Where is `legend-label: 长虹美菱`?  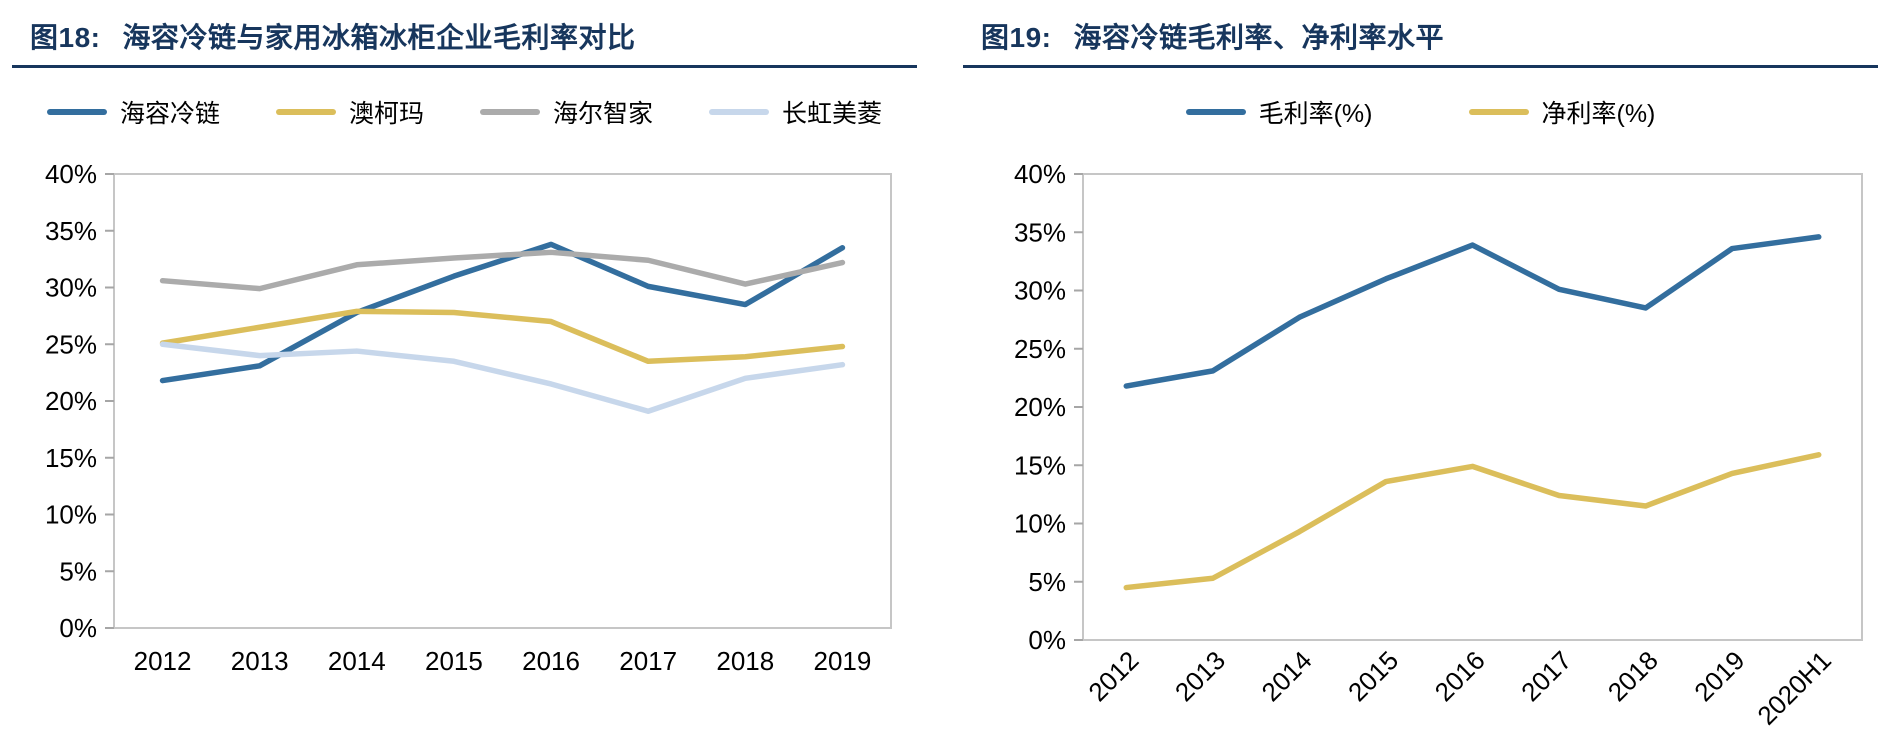 legend-label: 长虹美菱 is located at coordinates (832, 114).